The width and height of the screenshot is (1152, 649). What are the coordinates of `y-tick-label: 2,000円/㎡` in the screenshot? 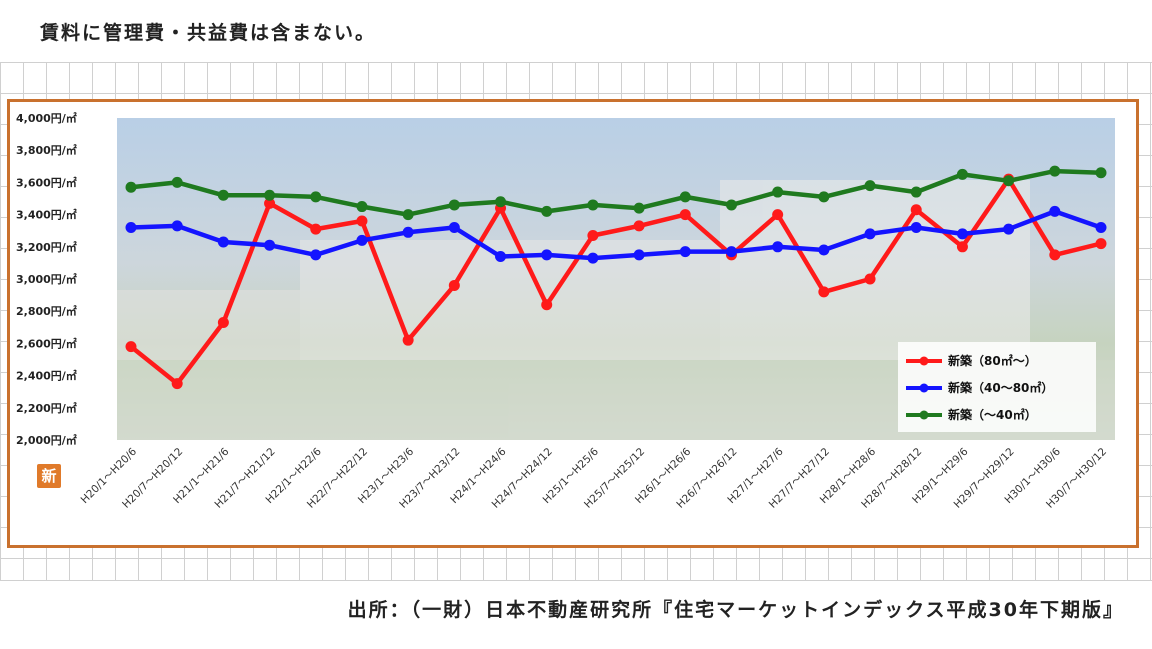 It's located at (46, 440).